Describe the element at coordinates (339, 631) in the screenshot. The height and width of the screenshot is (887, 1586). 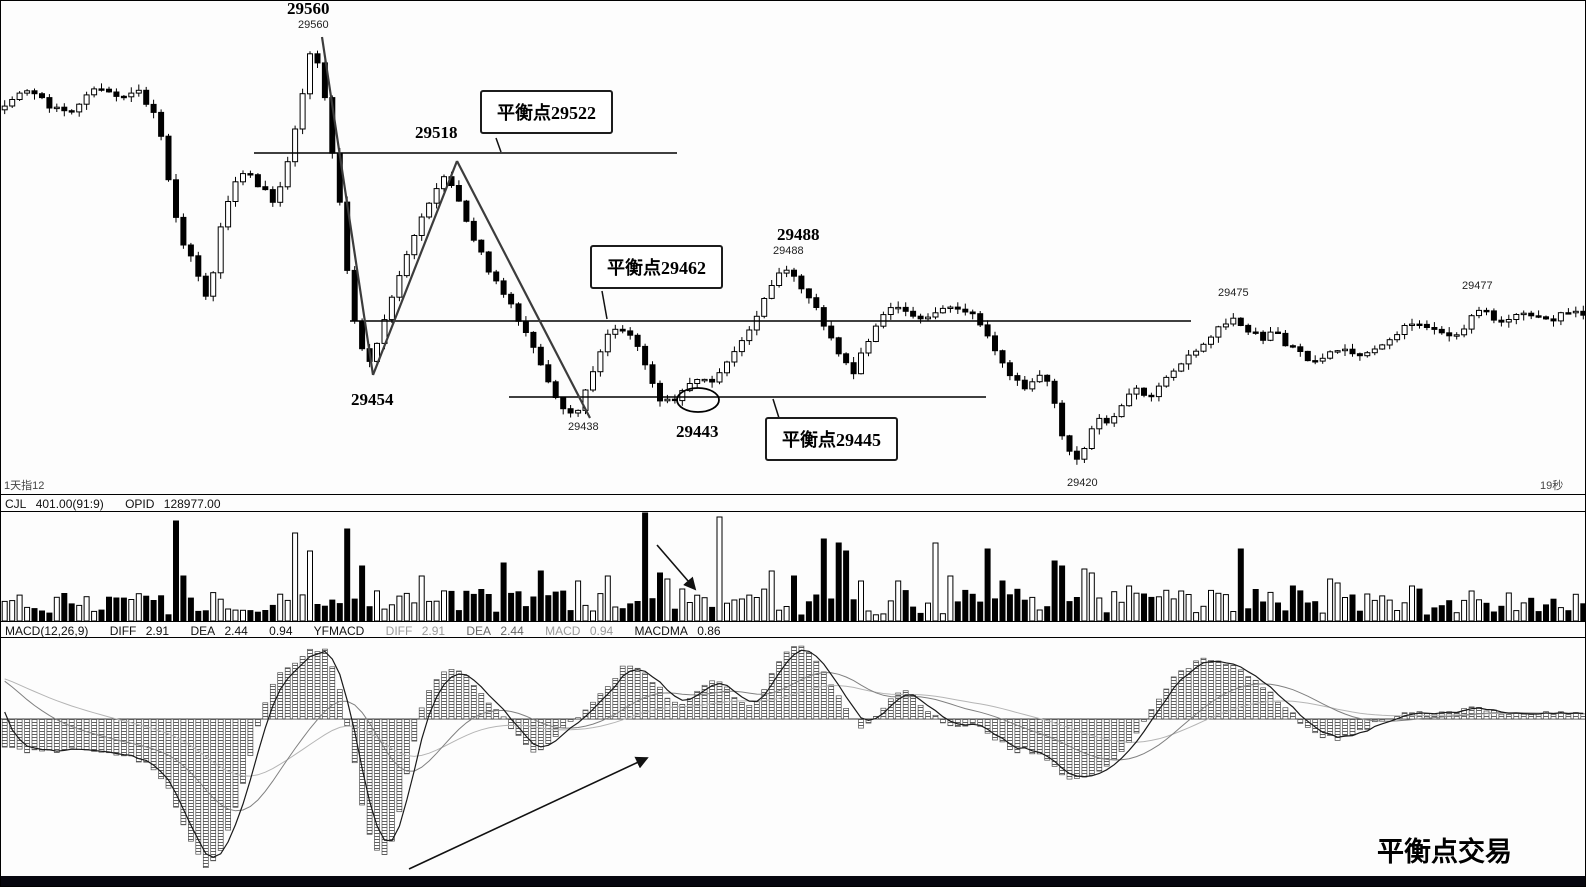
I see `yfmacd-indicator-name: YFMACD` at that location.